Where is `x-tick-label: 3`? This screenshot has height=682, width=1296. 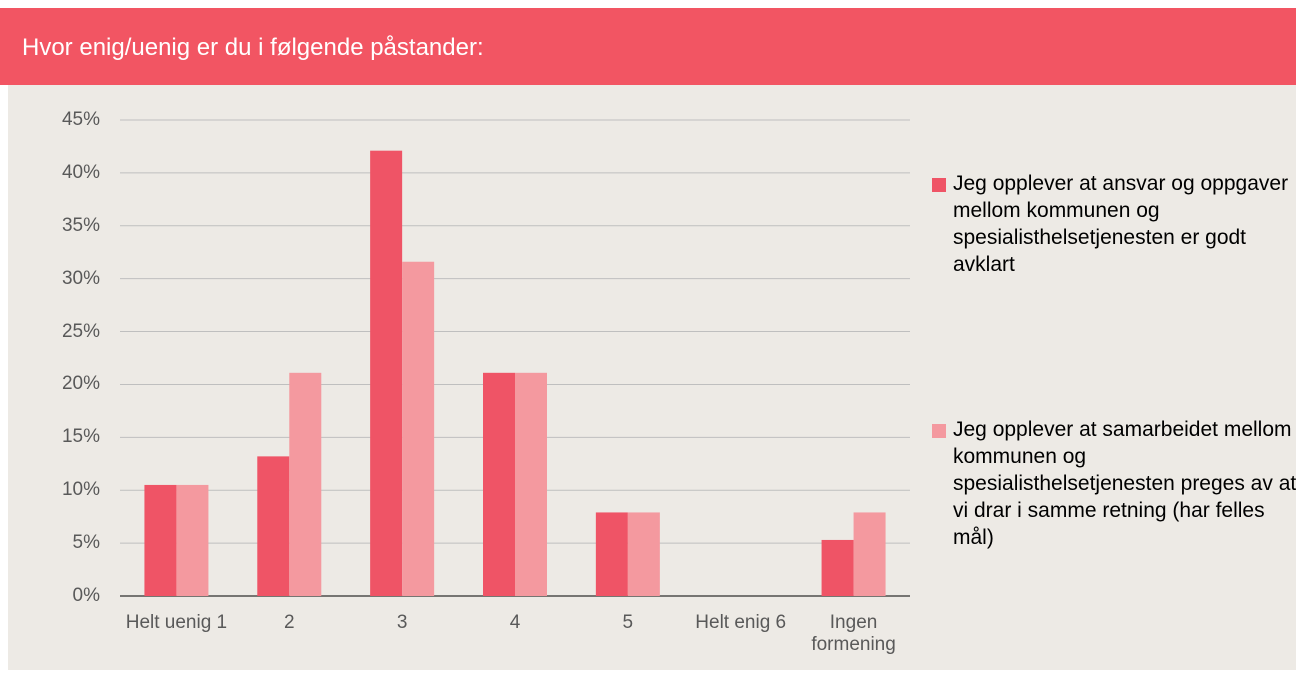 x-tick-label: 3 is located at coordinates (402, 622).